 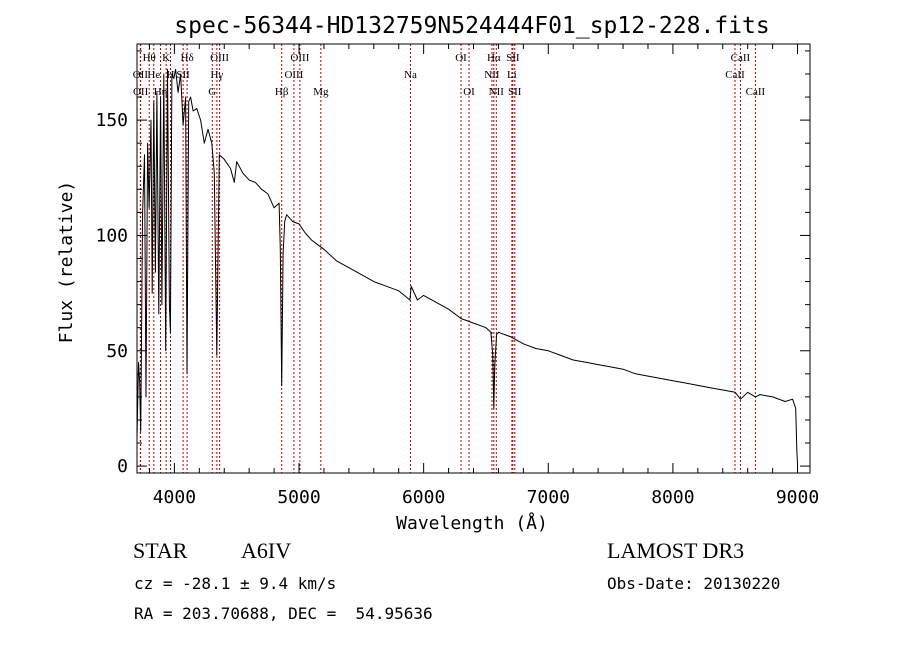 What do you see at coordinates (283, 613) in the screenshot?
I see `sky-coordinates: RA = 203.70688, DEC = 54.95636` at bounding box center [283, 613].